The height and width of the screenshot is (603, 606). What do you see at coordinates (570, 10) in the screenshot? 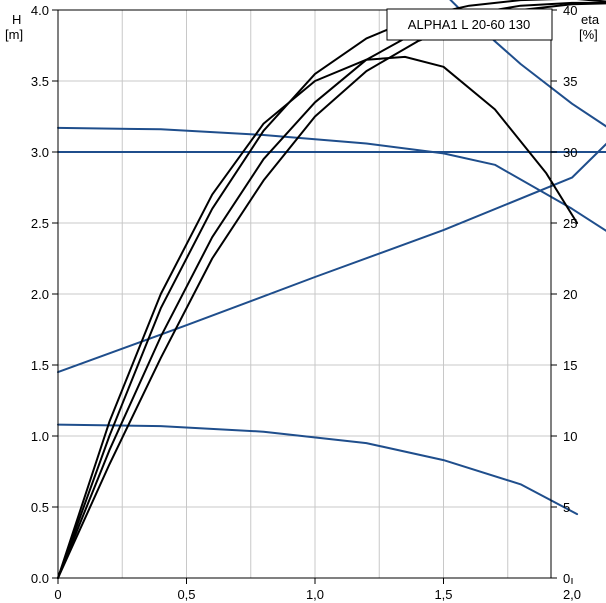
I see `y2-tick-label: 40` at bounding box center [570, 10].